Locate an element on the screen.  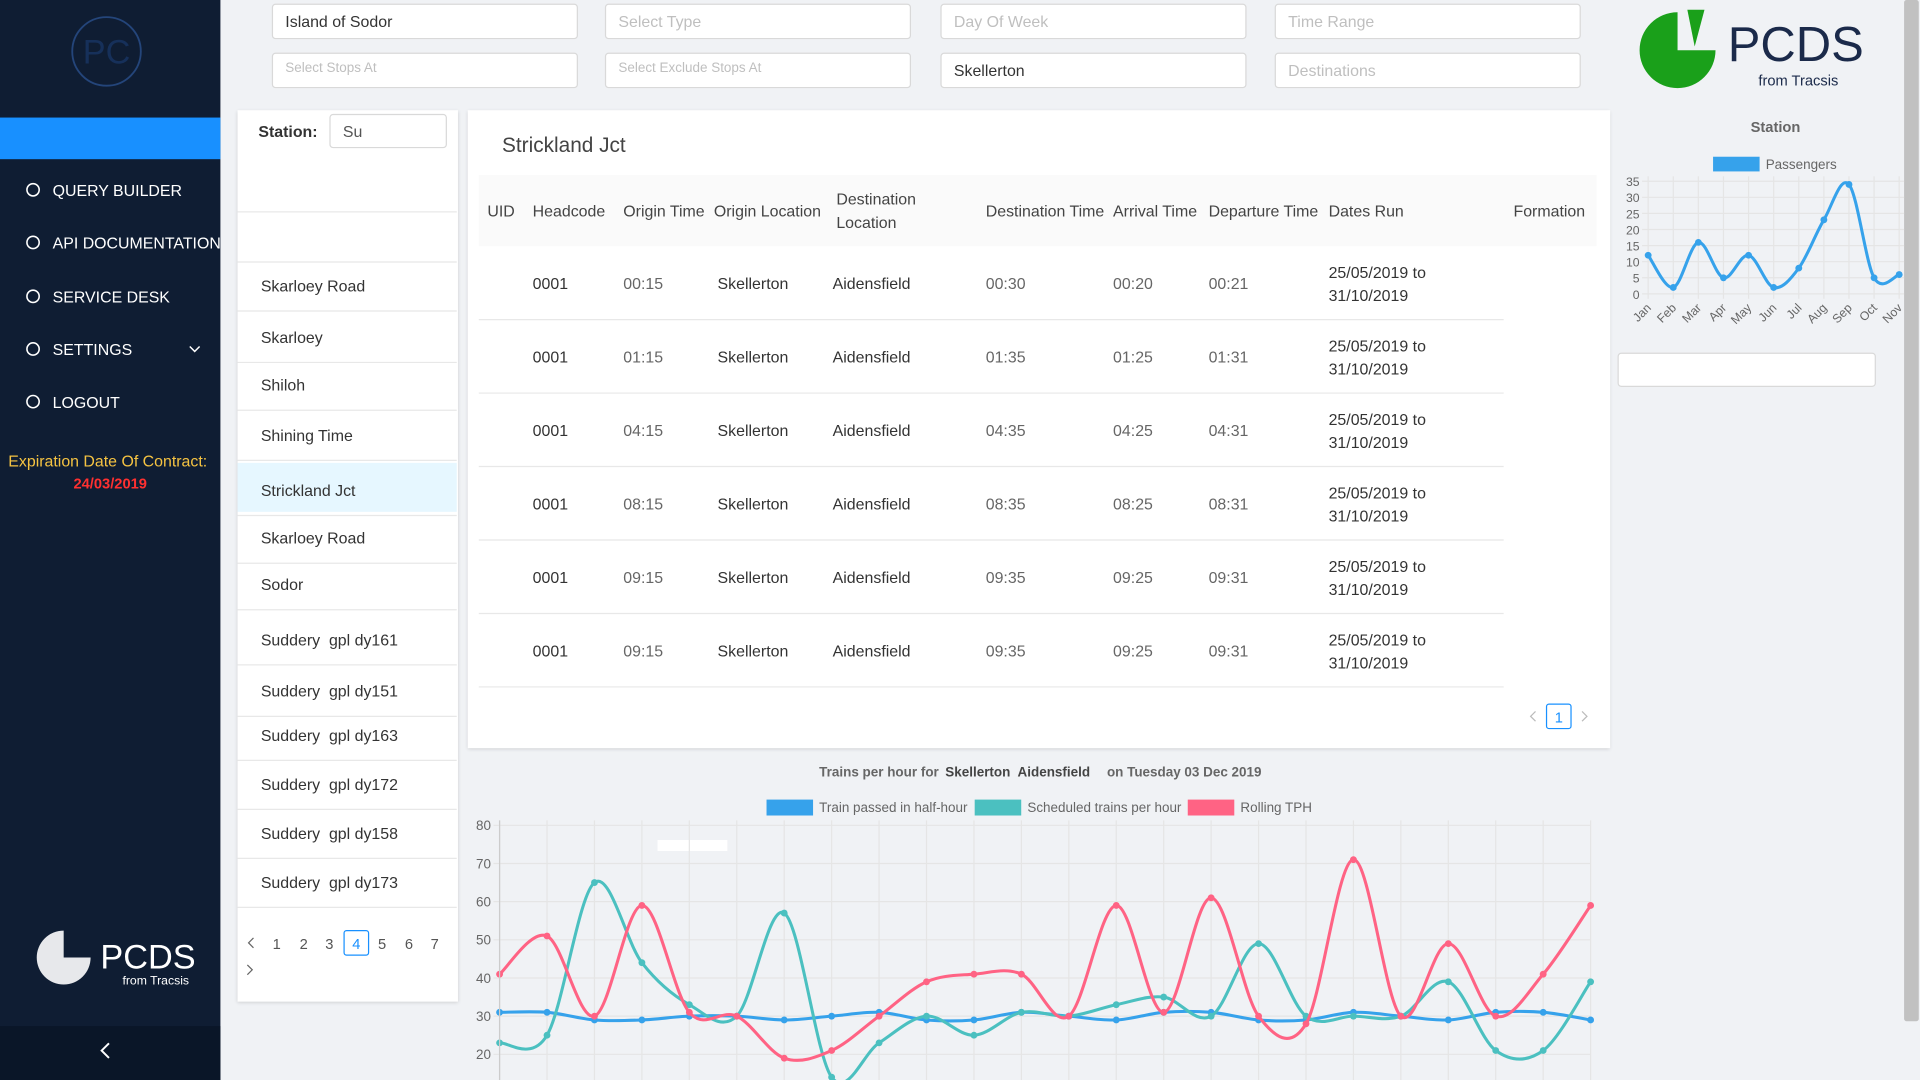
table-header-bg is located at coordinates (1037, 211).